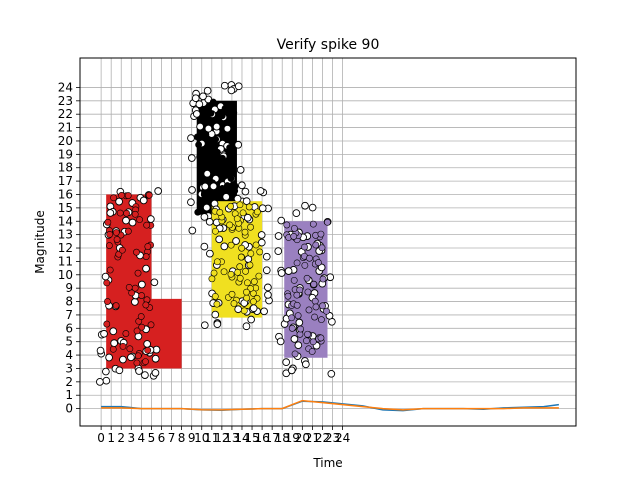 The height and width of the screenshot is (484, 640). Describe the element at coordinates (327, 463) in the screenshot. I see `x-axis-label: Time` at that location.